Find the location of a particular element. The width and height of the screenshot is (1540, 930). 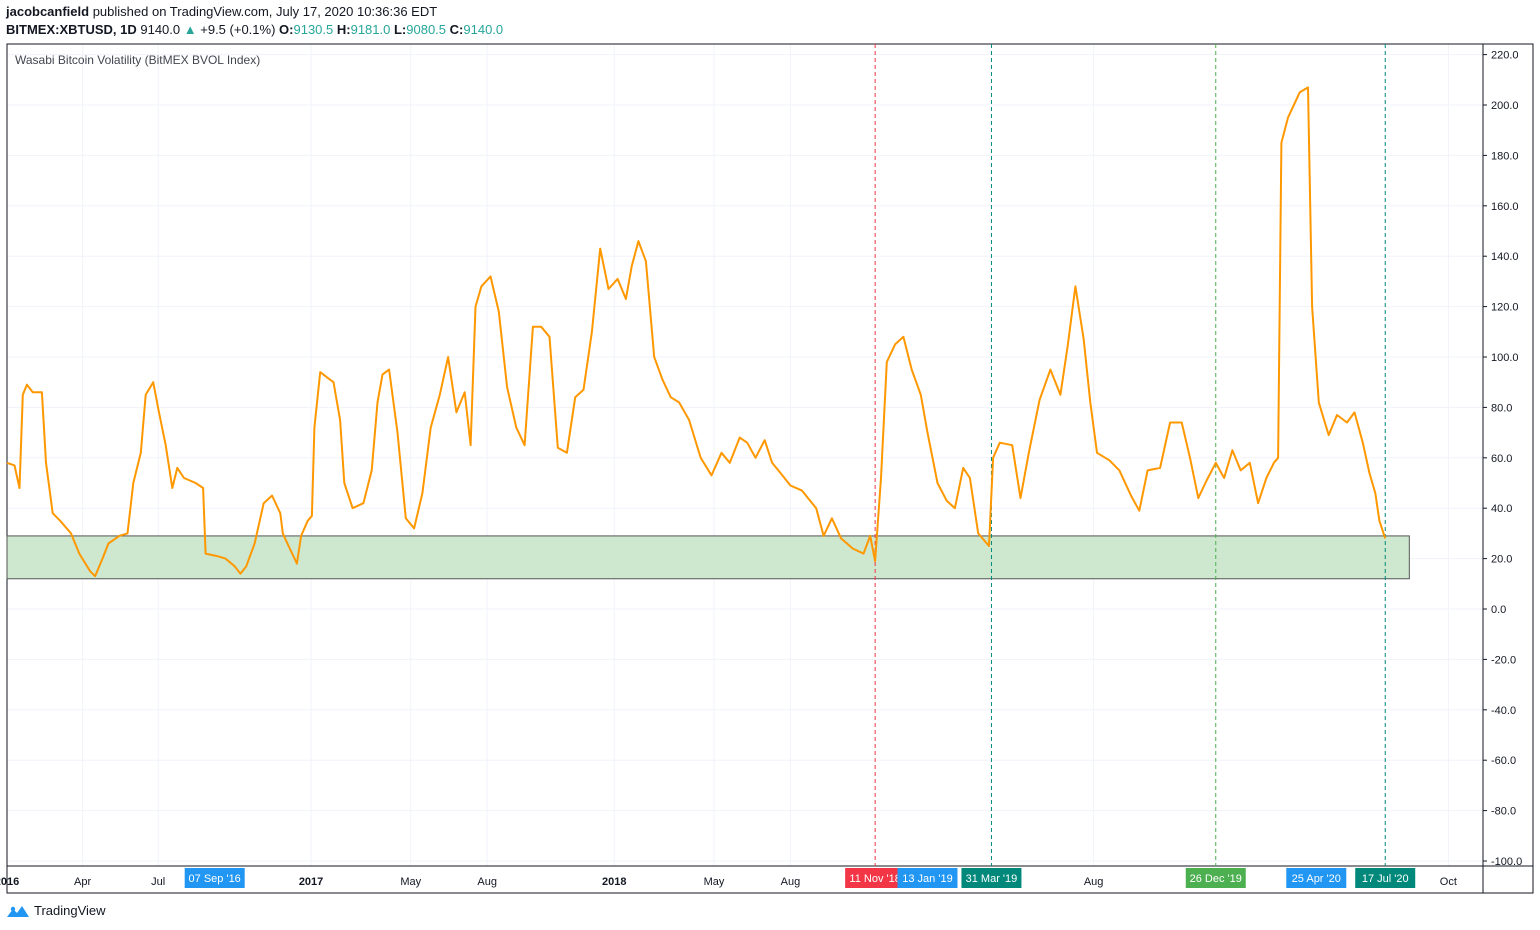

y-tick-label: 140.0 is located at coordinates (1505, 257).